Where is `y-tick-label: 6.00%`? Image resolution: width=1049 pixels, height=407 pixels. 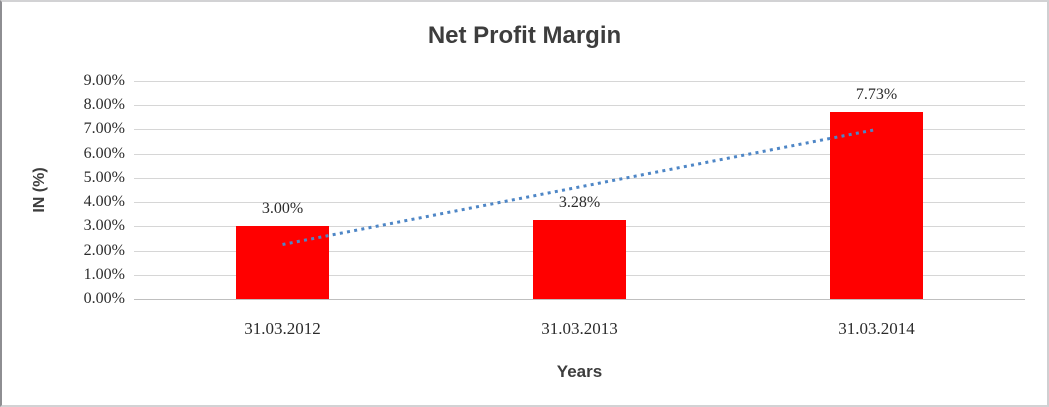
y-tick-label: 6.00% is located at coordinates (104, 153).